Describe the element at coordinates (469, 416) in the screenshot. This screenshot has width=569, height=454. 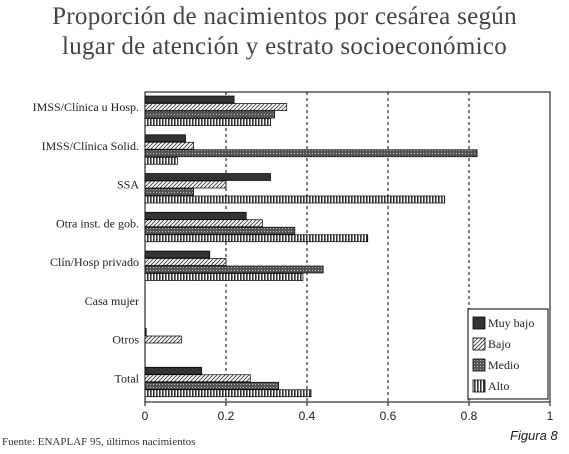
I see `x-tick-label: 0.8` at that location.